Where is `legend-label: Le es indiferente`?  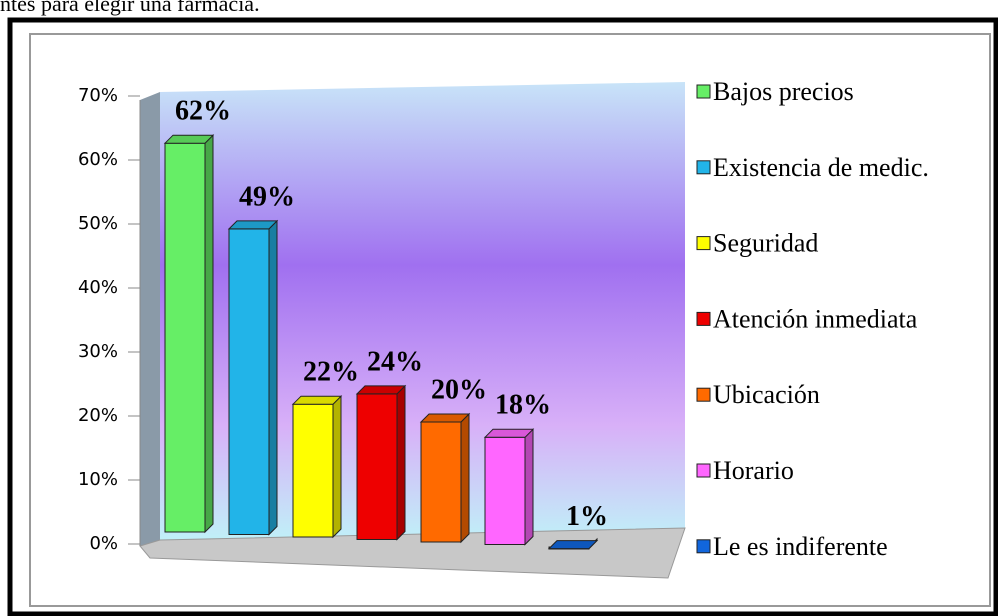 legend-label: Le es indiferente is located at coordinates (800, 546).